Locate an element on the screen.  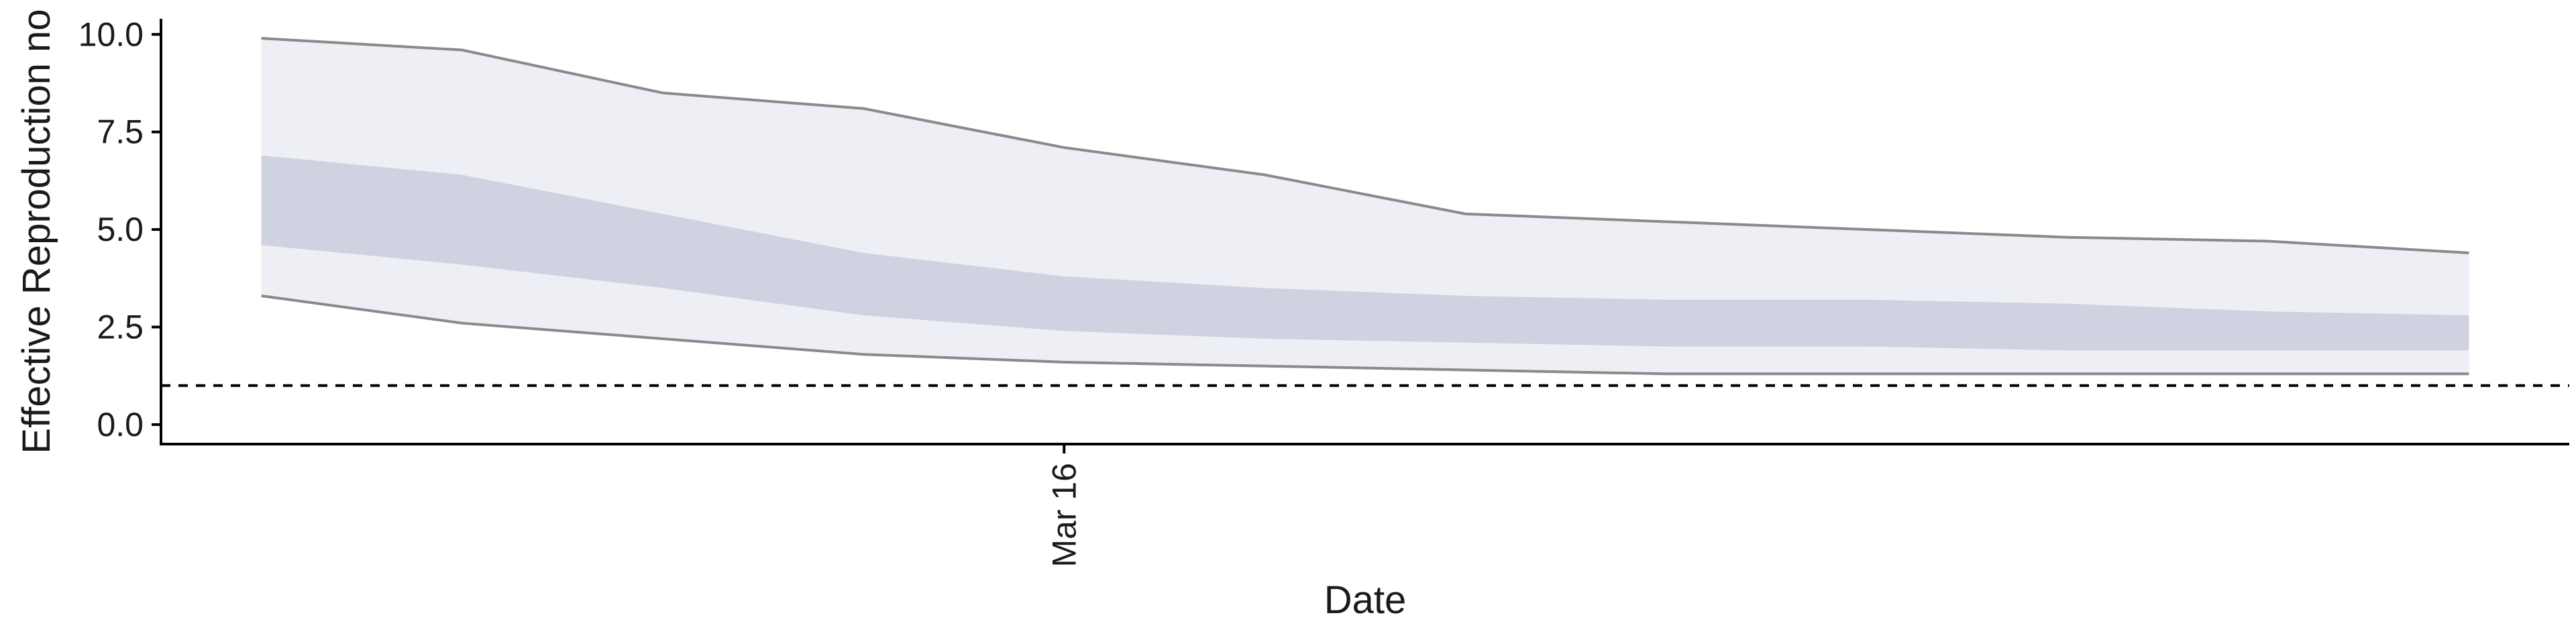
y-tick-label: 10.0 is located at coordinates (111, 34).